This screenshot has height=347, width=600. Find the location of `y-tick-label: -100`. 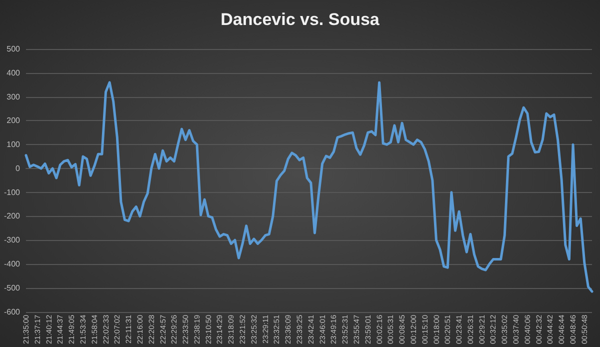

y-tick-label: -100 is located at coordinates (12, 192).